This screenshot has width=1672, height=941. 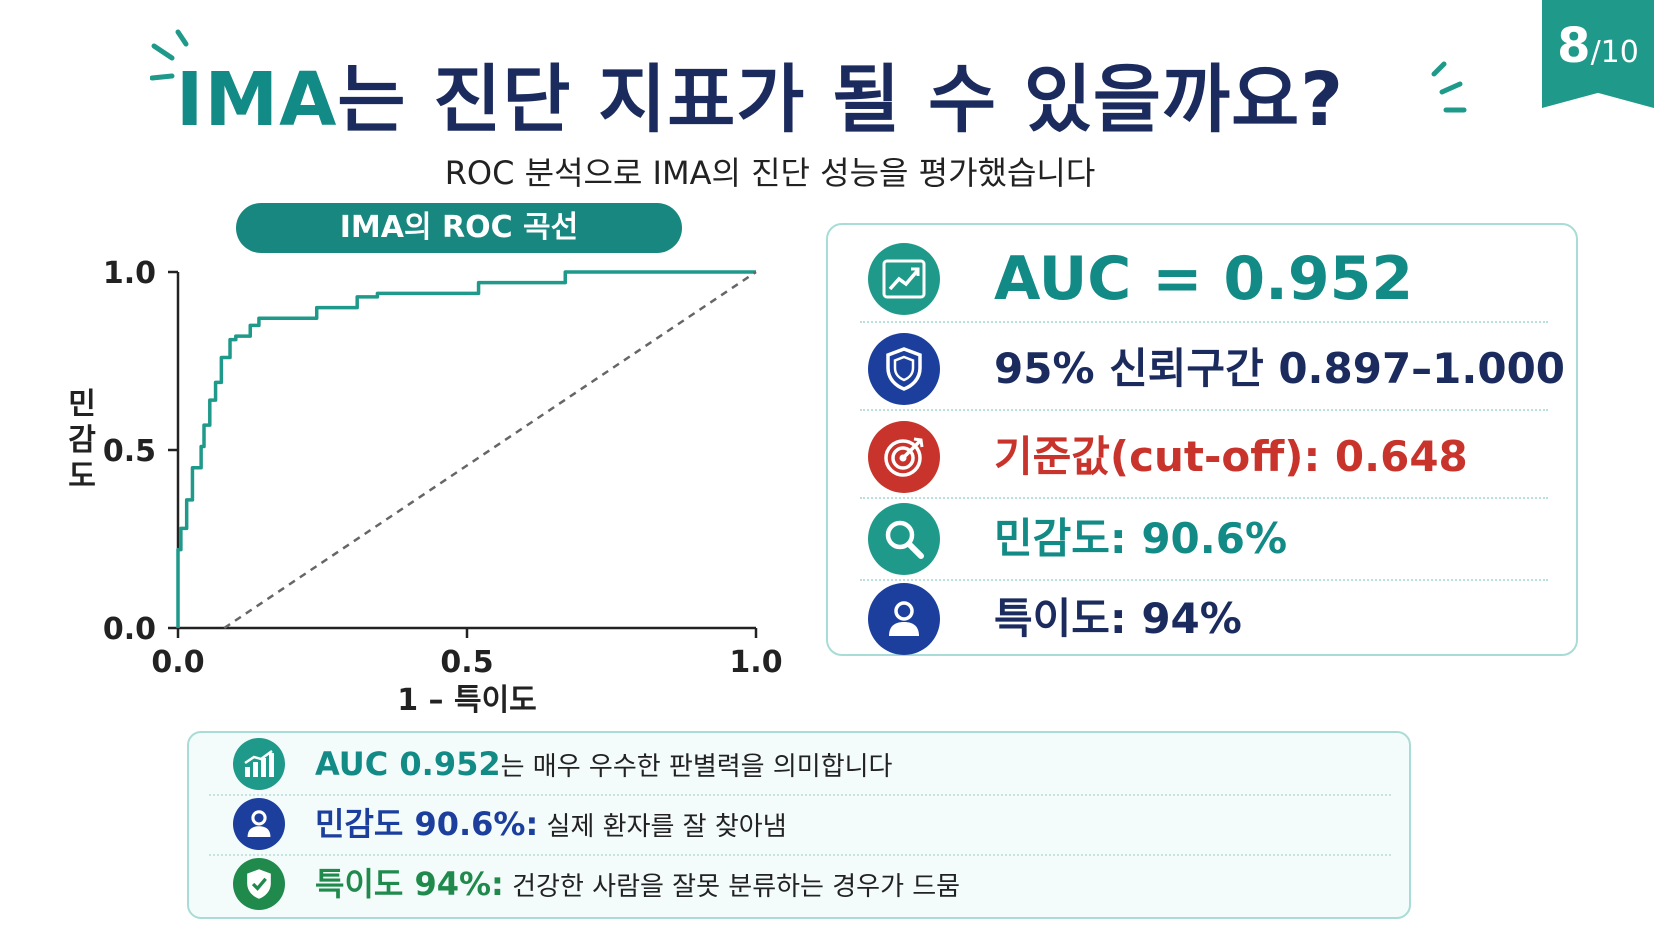 I want to click on chart-title: IMA의 ROC 곡선, so click(x=459, y=228).